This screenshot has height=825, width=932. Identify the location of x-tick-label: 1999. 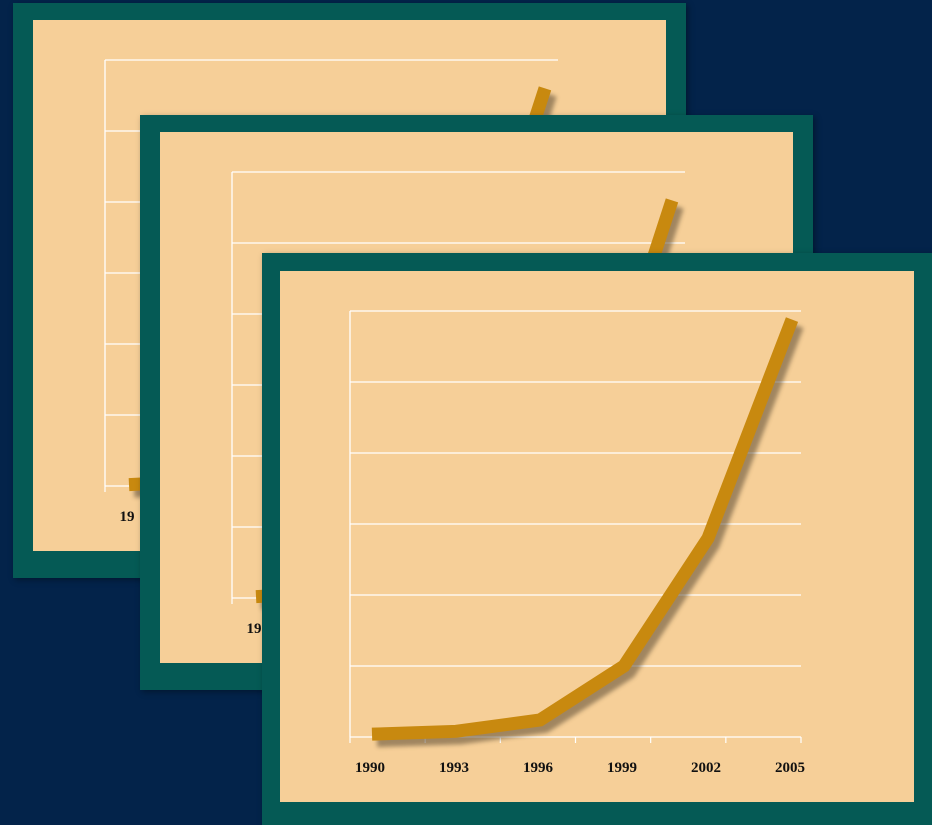
(622, 768).